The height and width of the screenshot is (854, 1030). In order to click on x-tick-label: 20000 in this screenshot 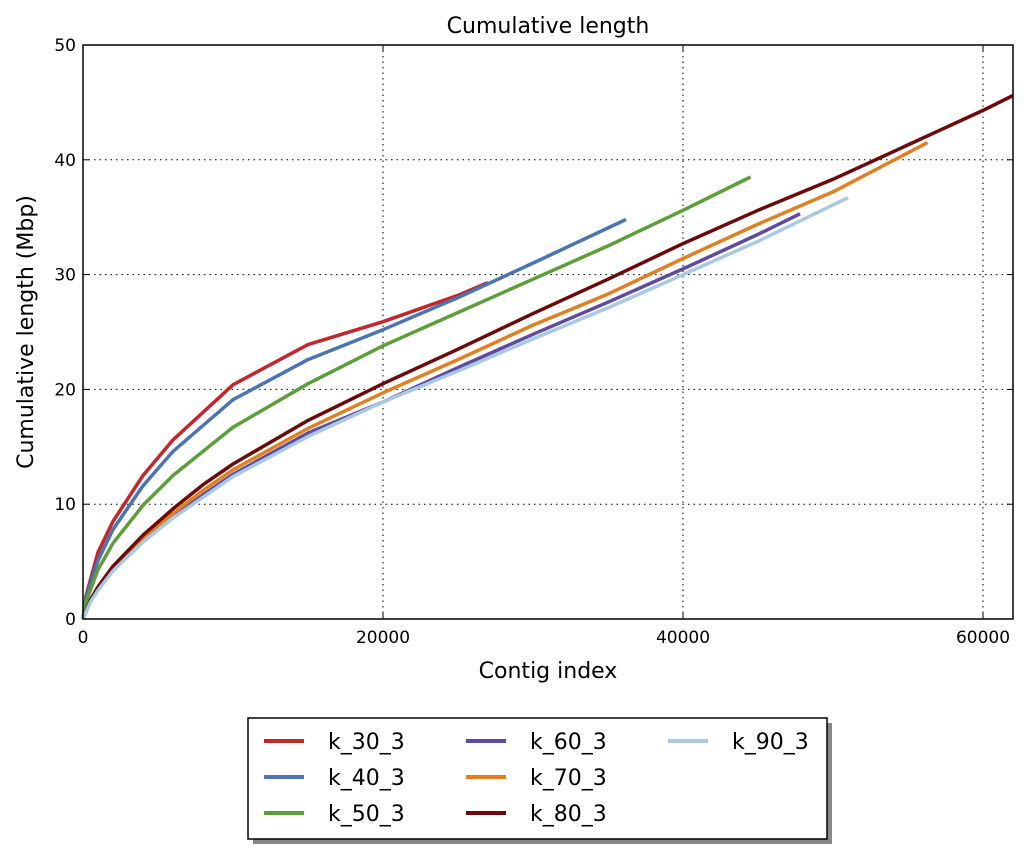, I will do `click(383, 638)`.